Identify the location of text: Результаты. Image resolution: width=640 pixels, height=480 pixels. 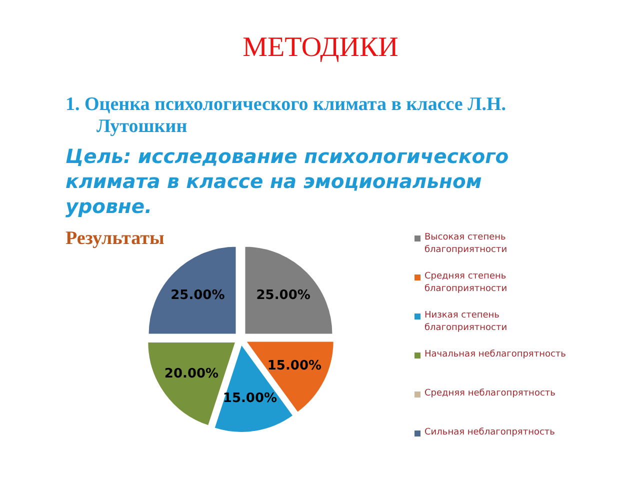
(115, 238).